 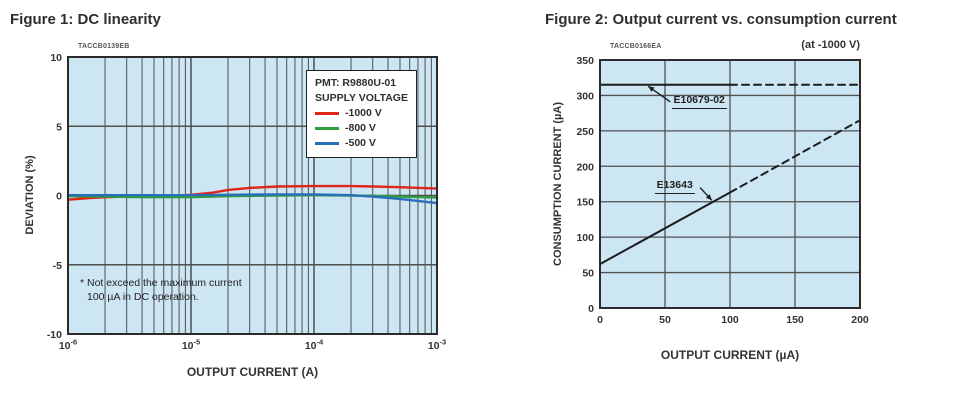 I want to click on figure1-x-axis-label: OUTPUT CURRENT (A), so click(x=252, y=372).